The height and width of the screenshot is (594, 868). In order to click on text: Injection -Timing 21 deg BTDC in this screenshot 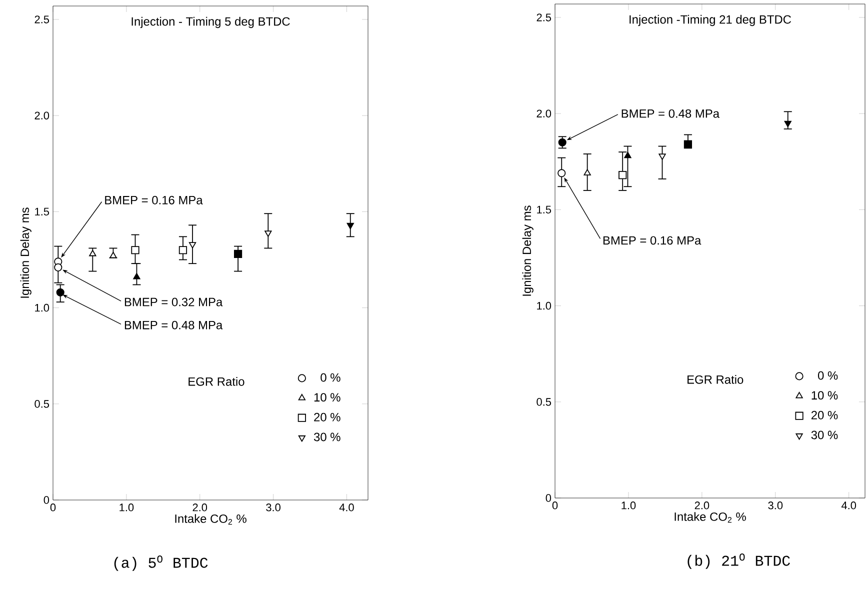, I will do `click(711, 20)`.